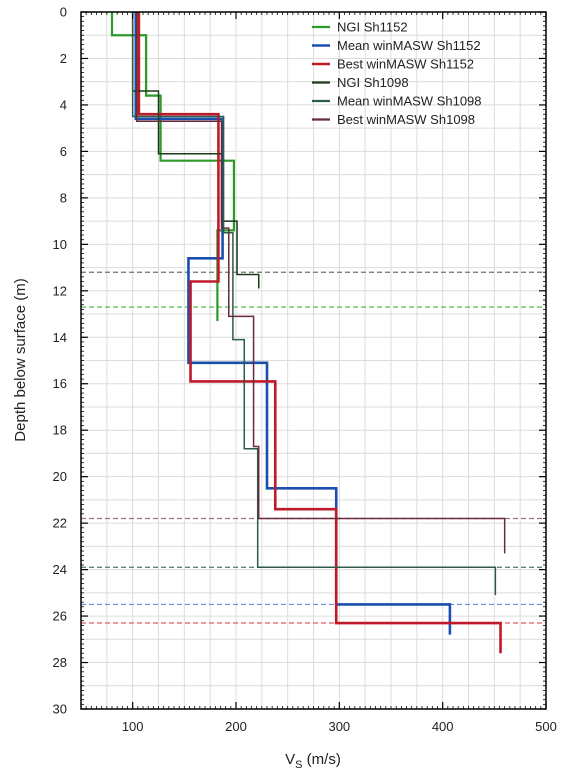 This screenshot has height=775, width=564. What do you see at coordinates (313, 761) in the screenshot?
I see `x-axis-label: VS (m/s)` at bounding box center [313, 761].